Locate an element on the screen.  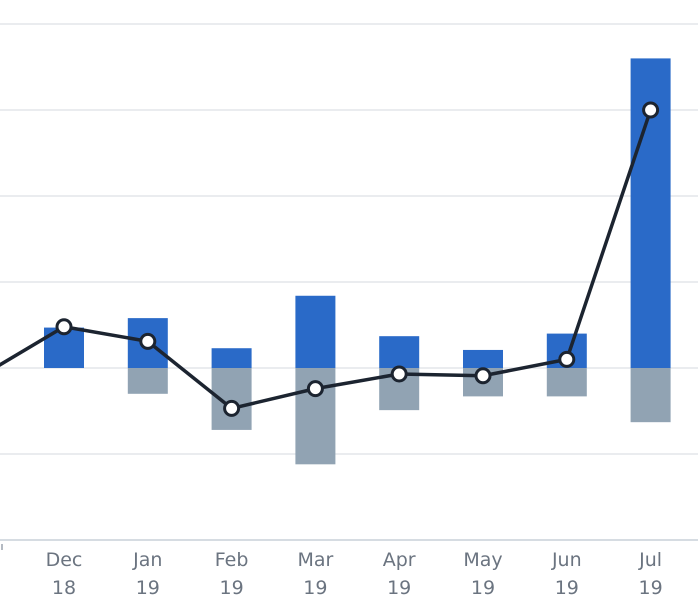
x-tick-label-month: Jun is located at coordinates (566, 560).